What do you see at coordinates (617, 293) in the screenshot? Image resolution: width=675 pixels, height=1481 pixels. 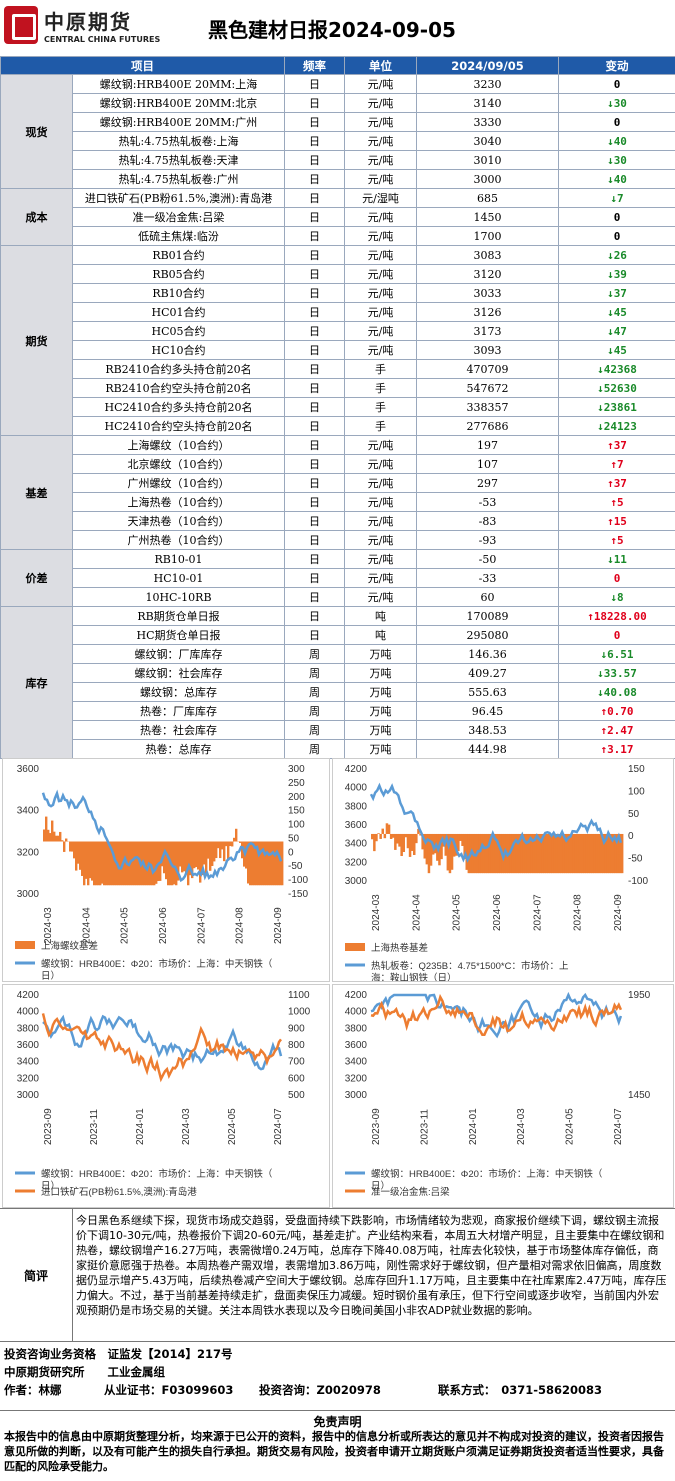 I see `change-cell: ↓37` at bounding box center [617, 293].